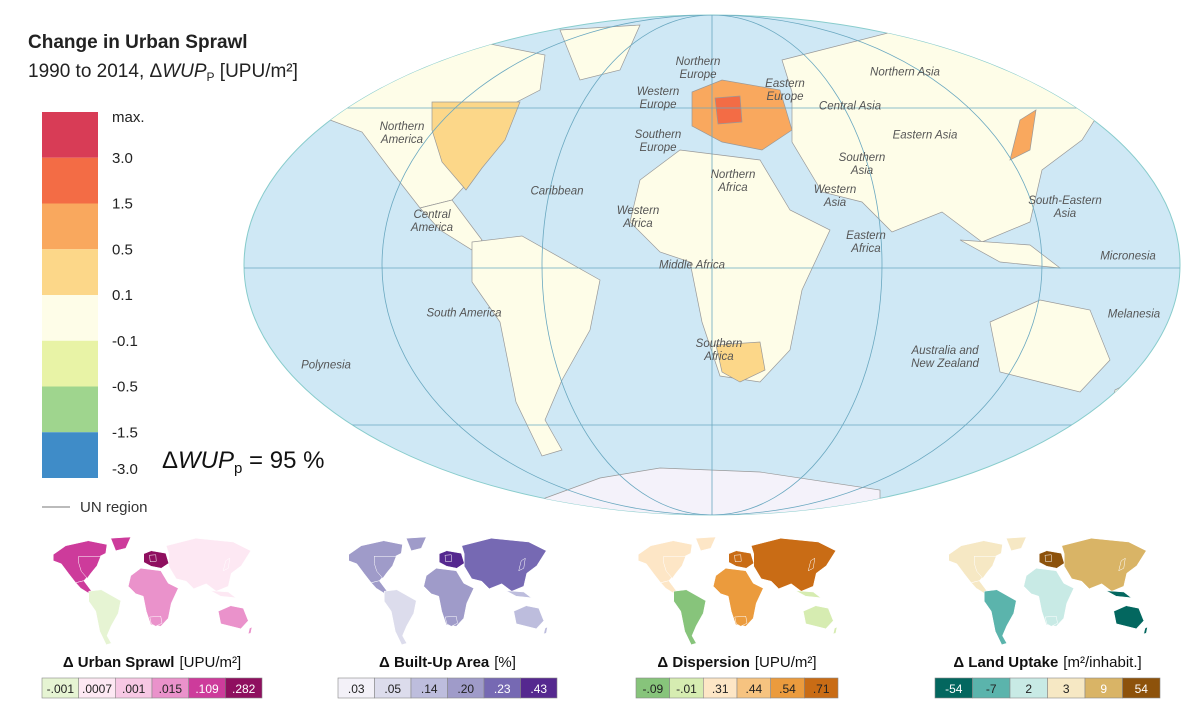 The image size is (1200, 710). What do you see at coordinates (152, 662) in the screenshot?
I see `panel-title: Δ Urban Sprawl [UPU/m²]` at bounding box center [152, 662].